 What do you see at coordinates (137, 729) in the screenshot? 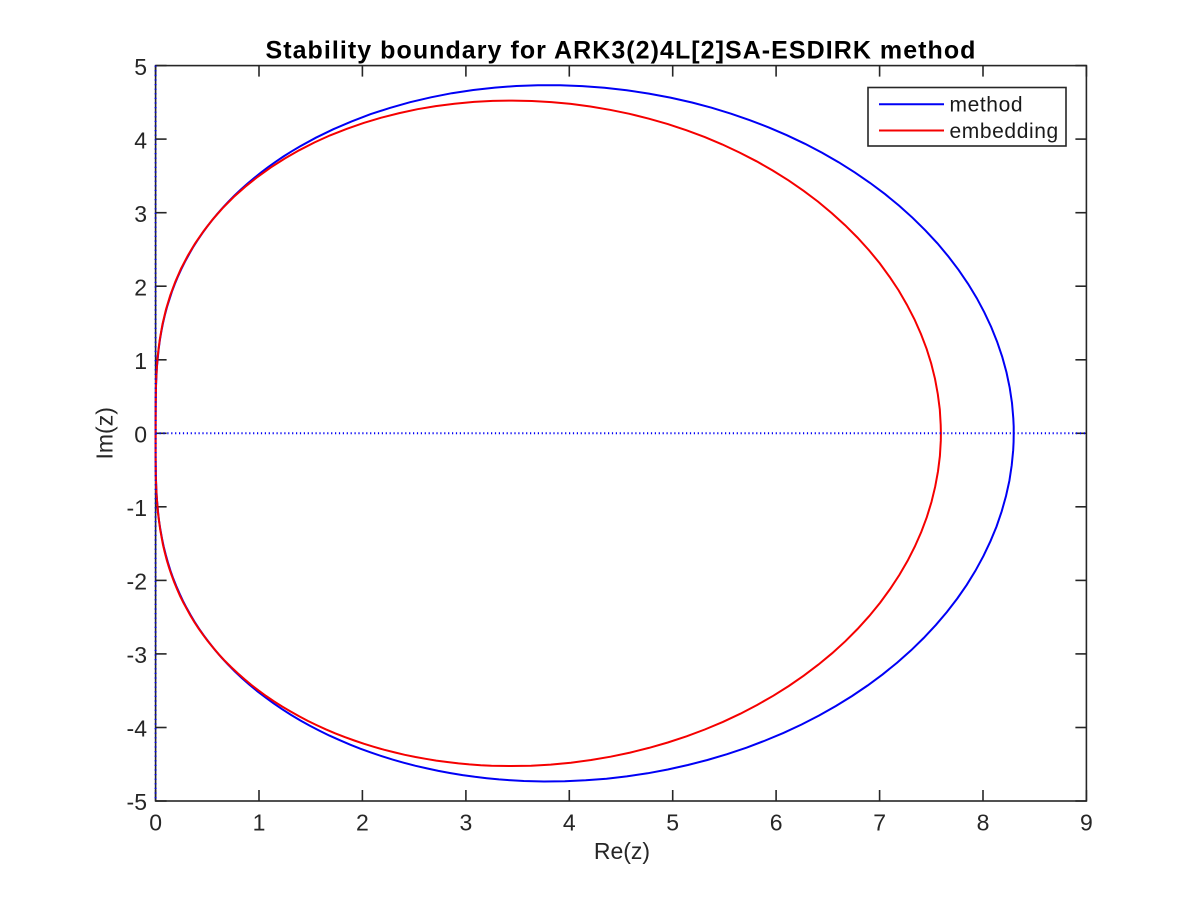
I see `svg-text: -4` at bounding box center [137, 729].